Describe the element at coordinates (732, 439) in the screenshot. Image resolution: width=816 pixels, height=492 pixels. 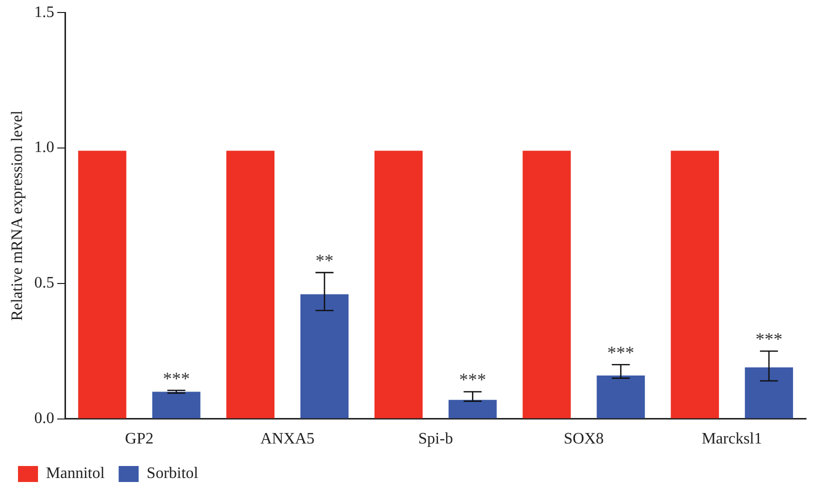
I see `x-tick-label: Marcksl1` at that location.